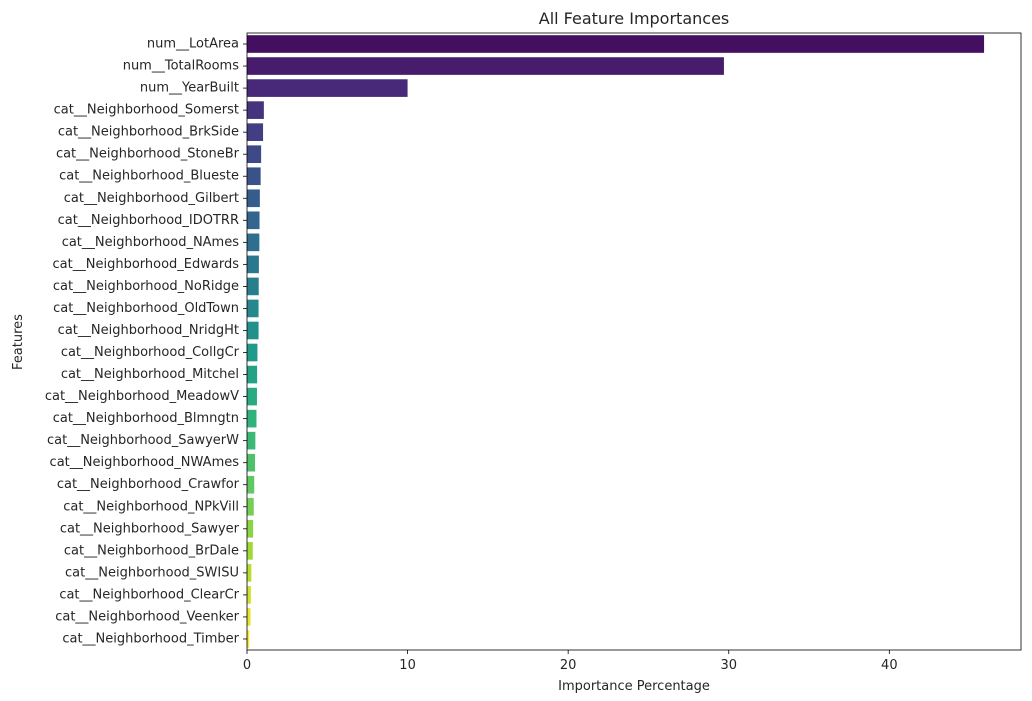 The width and height of the screenshot is (1032, 701). I want to click on y-tick-label: num__YearBuilt, so click(189, 88).